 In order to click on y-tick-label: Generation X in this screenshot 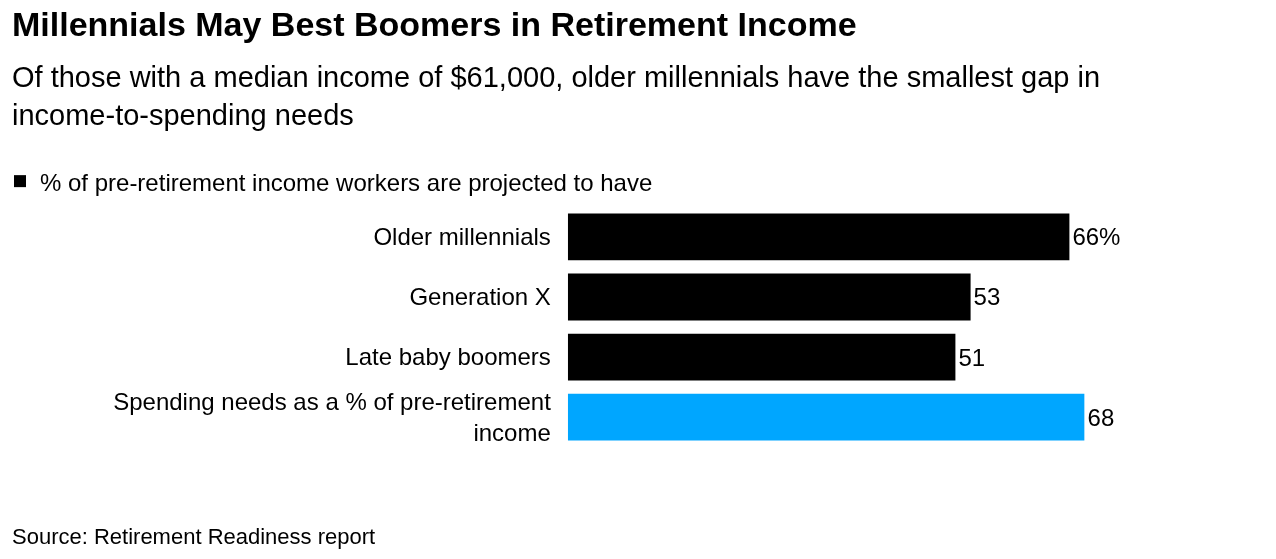, I will do `click(480, 297)`.